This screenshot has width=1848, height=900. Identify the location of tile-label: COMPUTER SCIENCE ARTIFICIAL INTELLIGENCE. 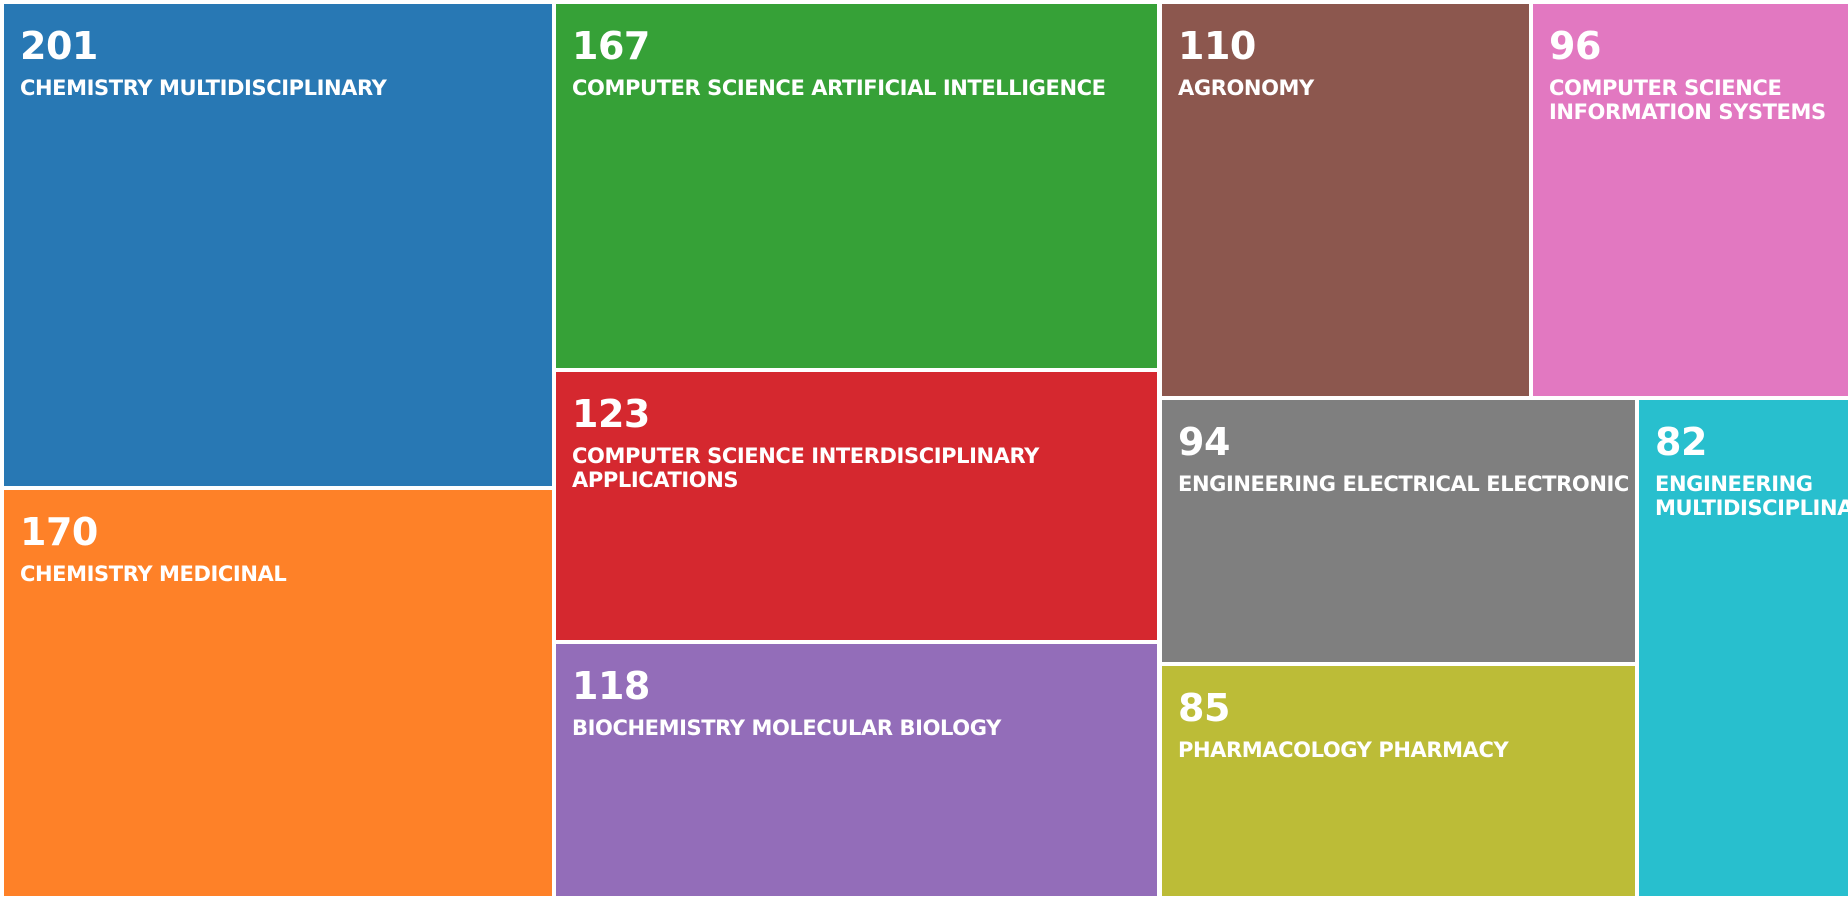
(839, 88).